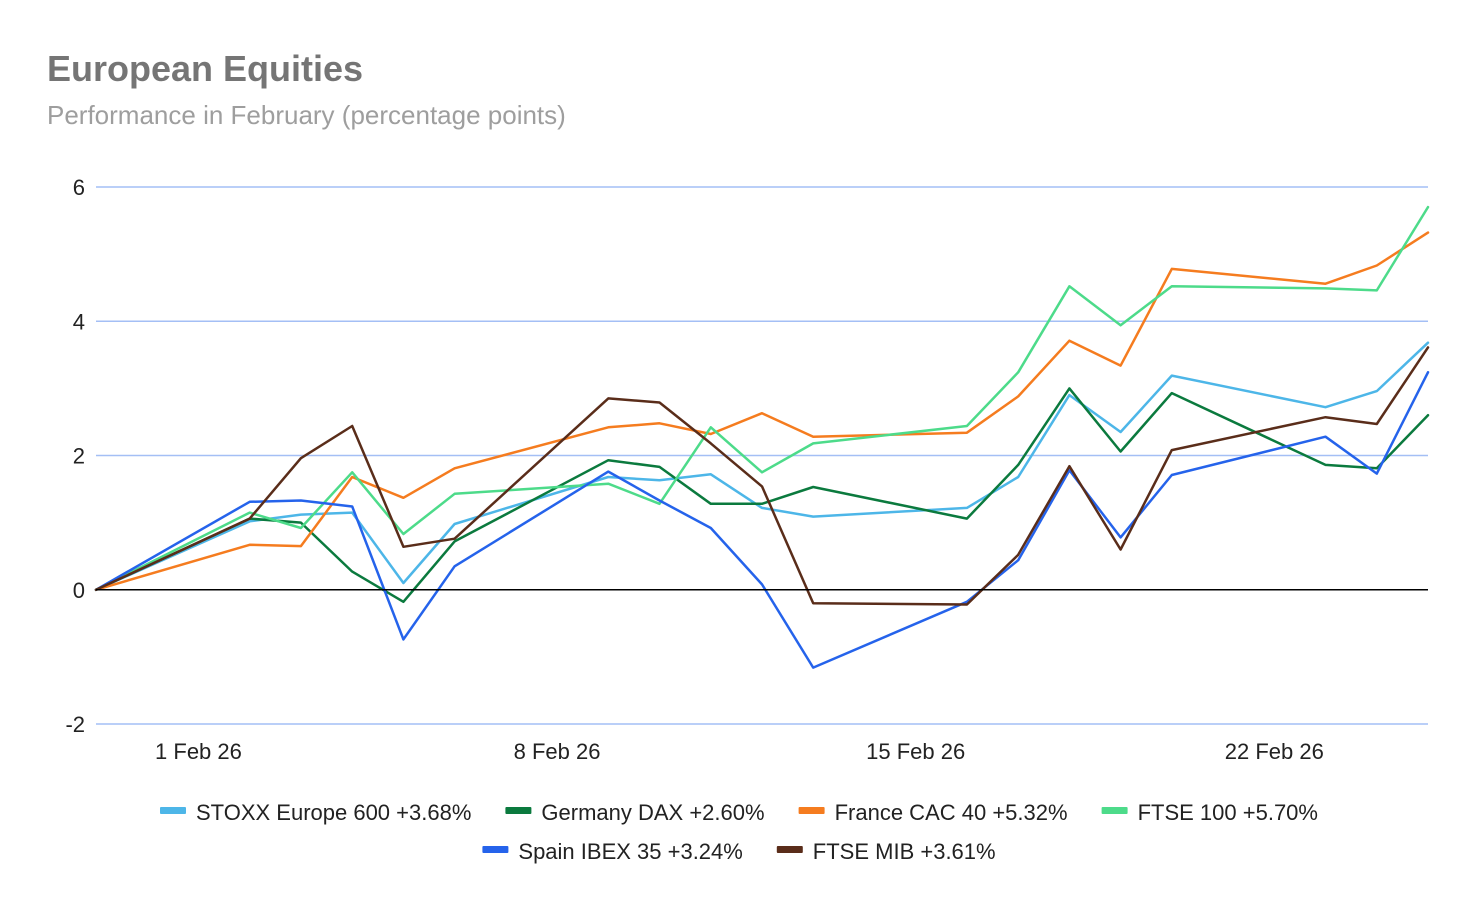 This screenshot has width=1474, height=910. I want to click on x-tick-label: 22 Feb 26, so click(1274, 751).